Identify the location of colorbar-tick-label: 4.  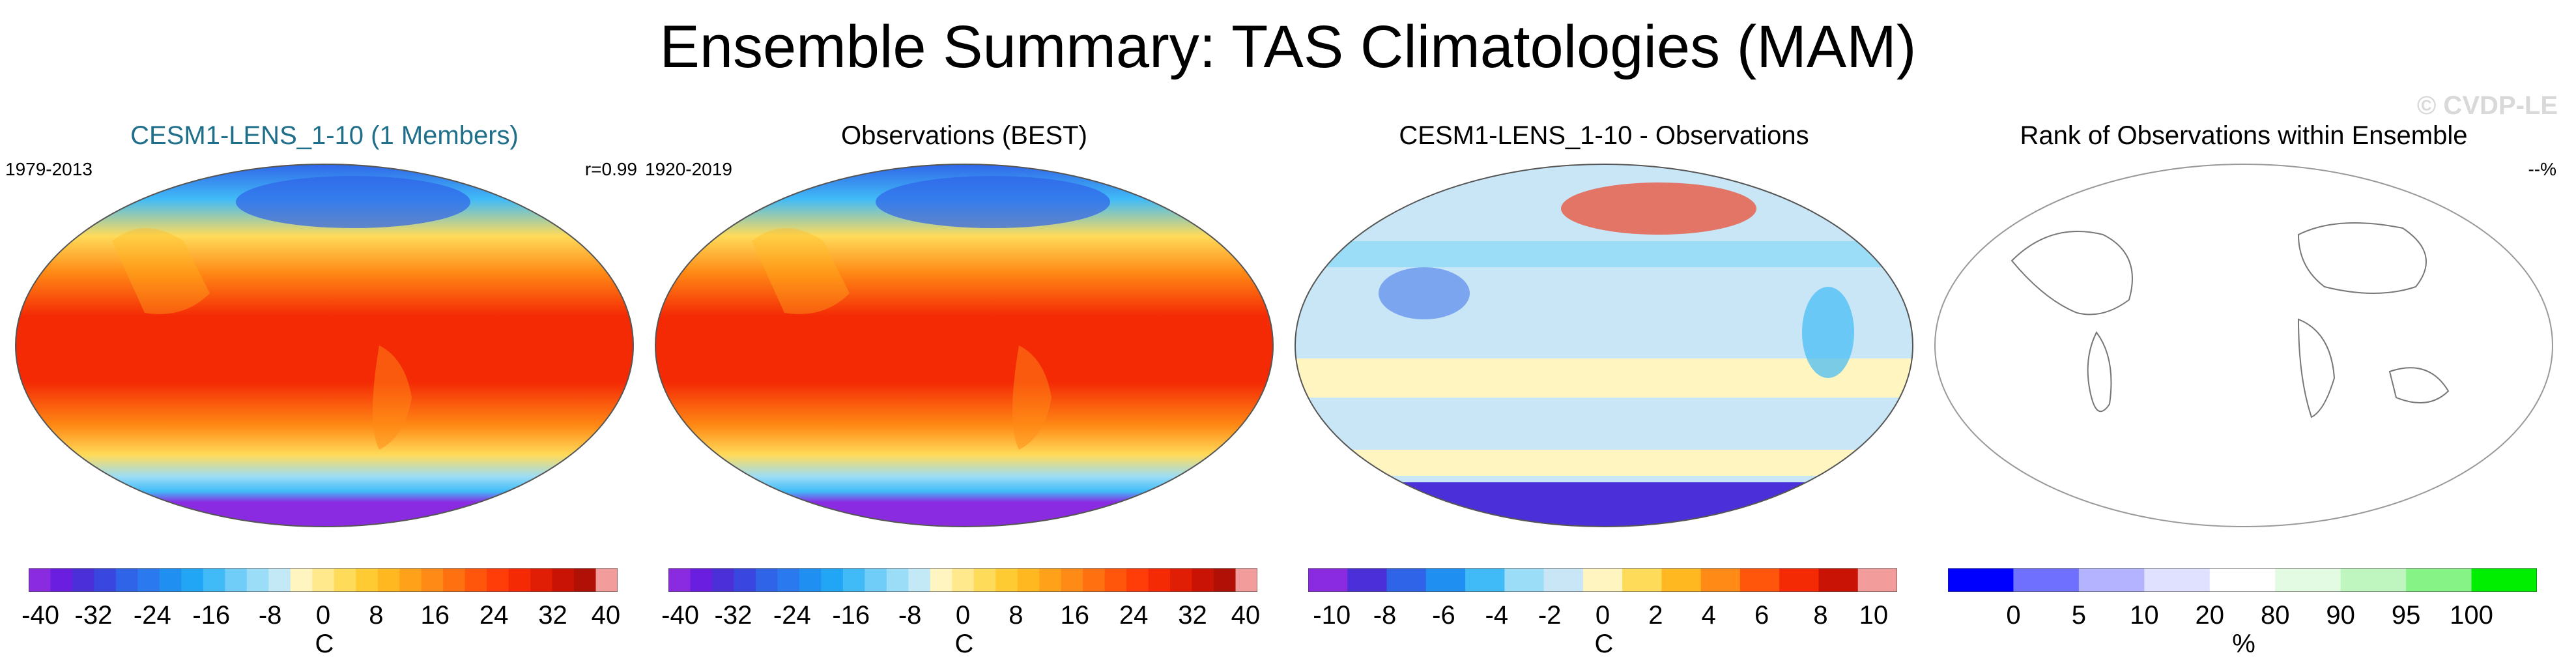
(1708, 616).